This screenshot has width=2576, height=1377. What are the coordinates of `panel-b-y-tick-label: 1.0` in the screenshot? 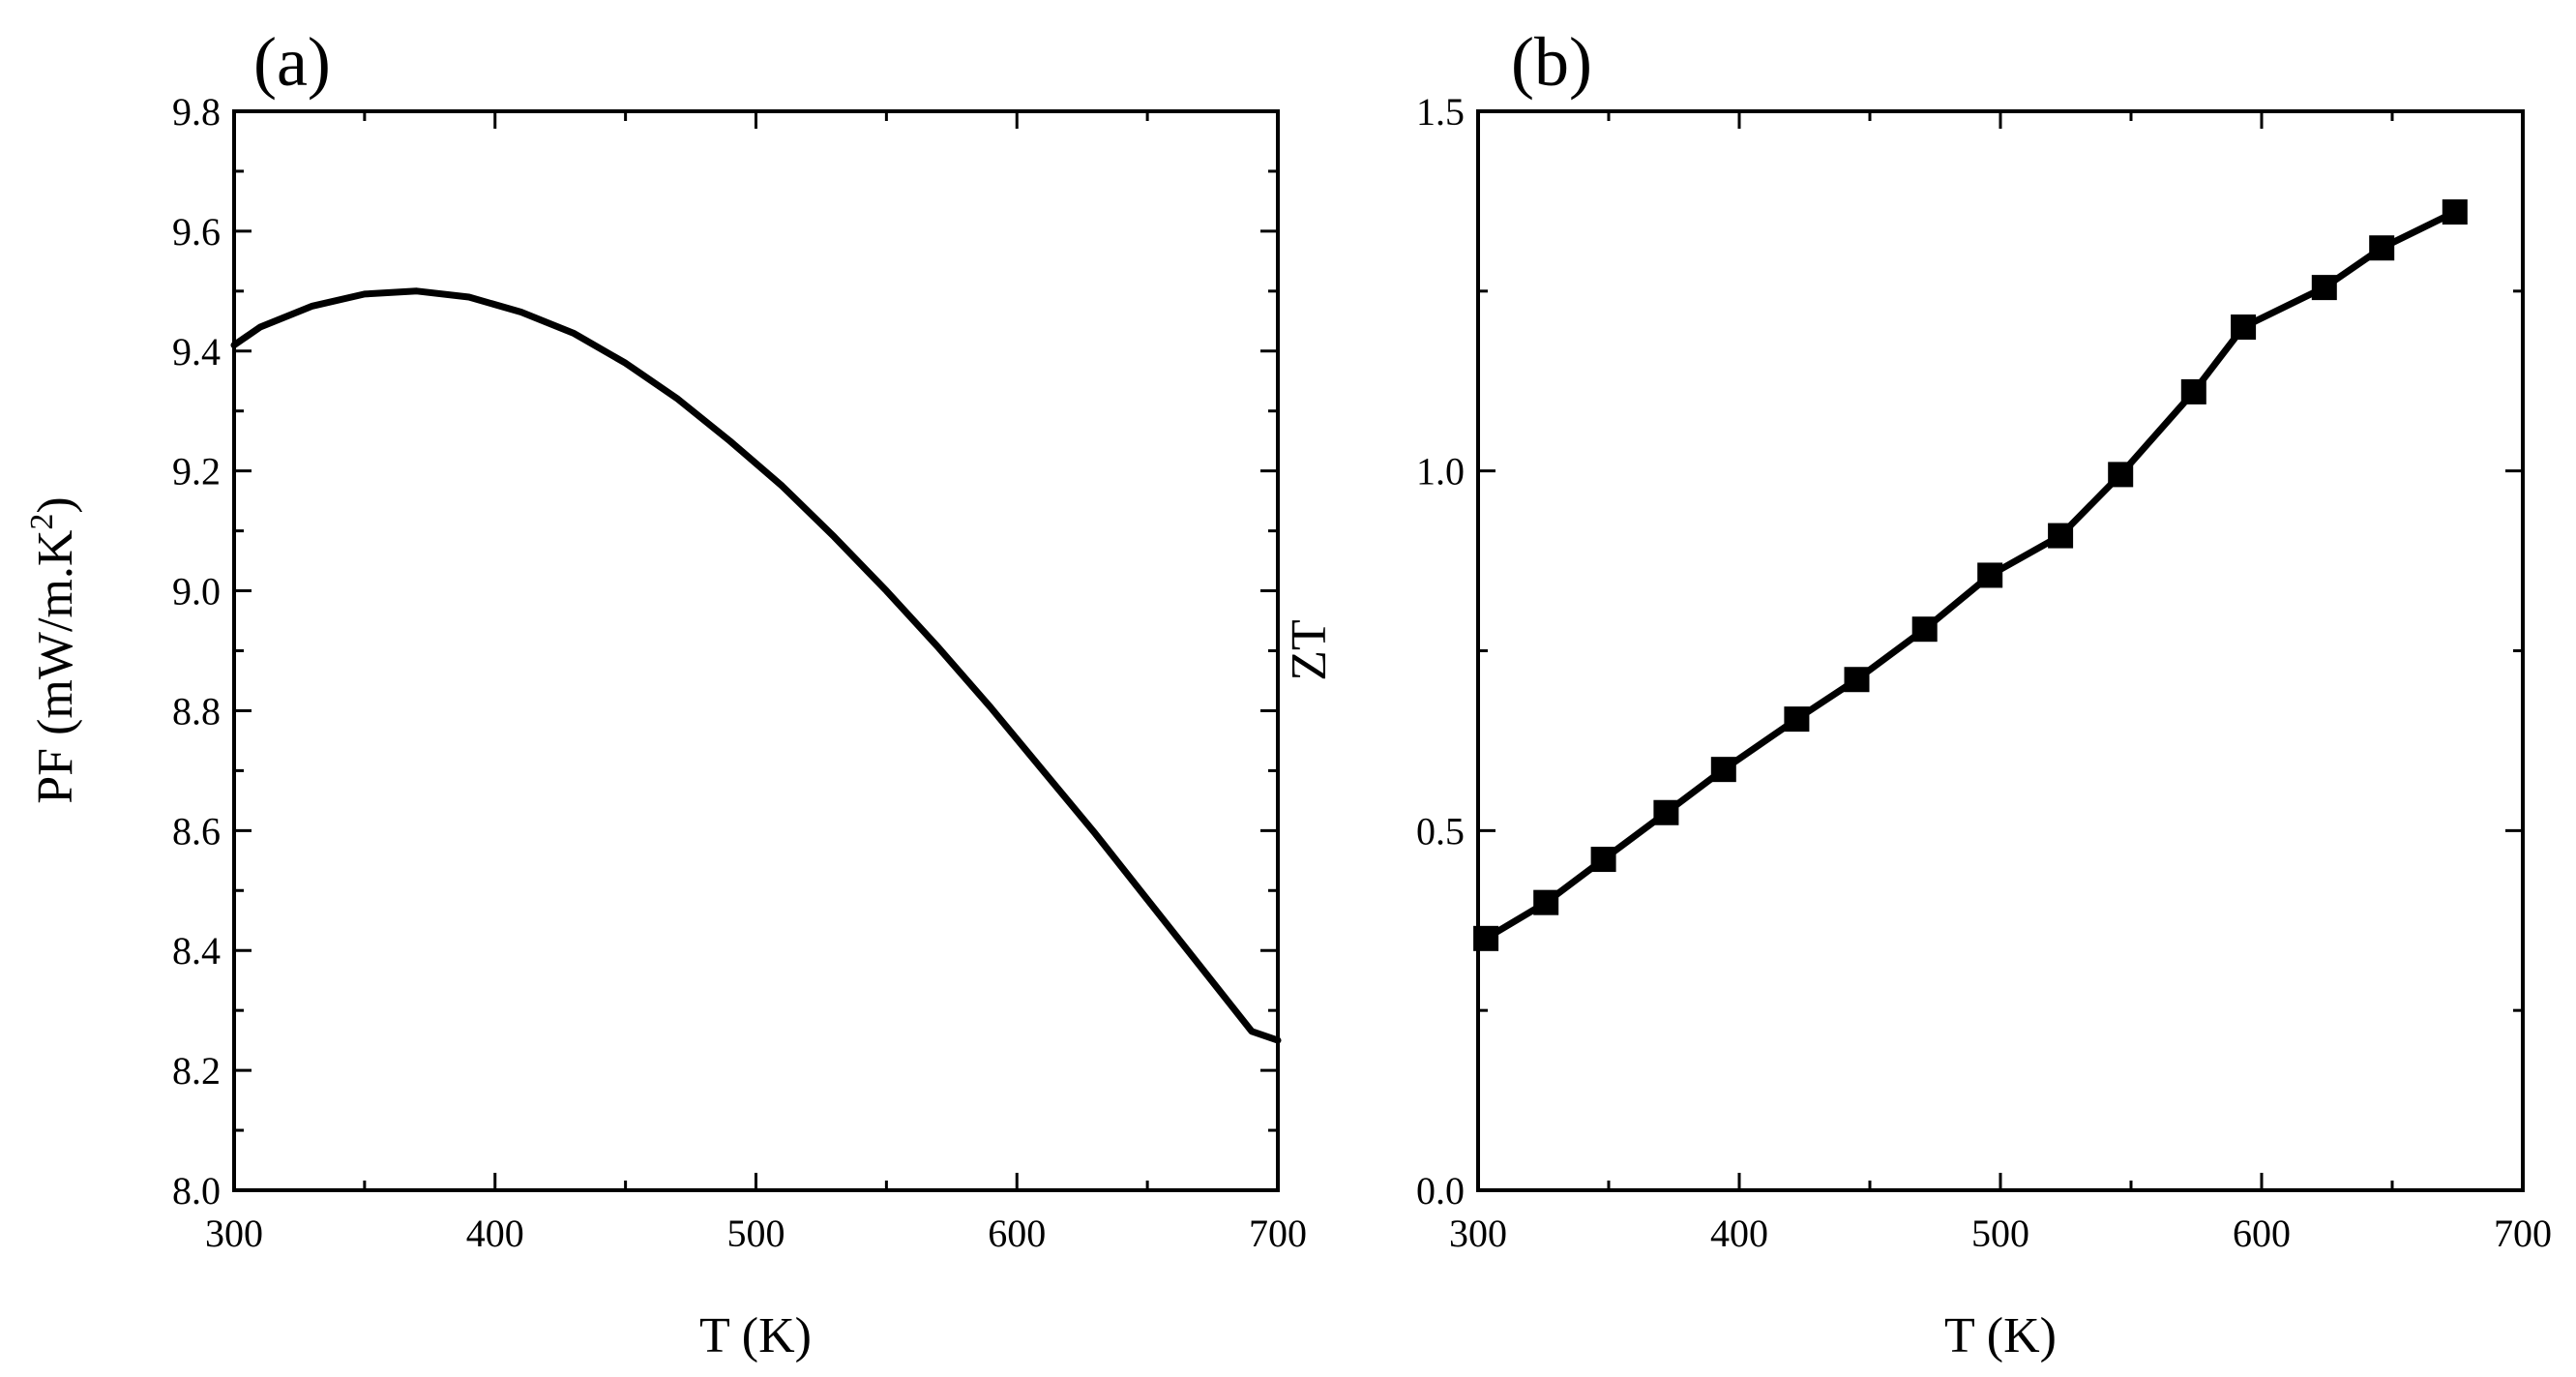 It's located at (1440, 472).